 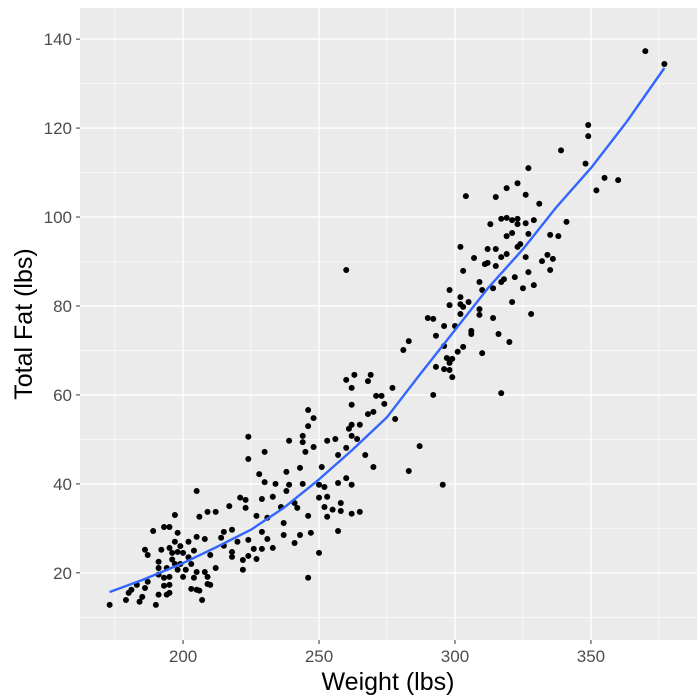 What do you see at coordinates (388, 682) in the screenshot?
I see `x-axis-title: Weight (lbs)` at bounding box center [388, 682].